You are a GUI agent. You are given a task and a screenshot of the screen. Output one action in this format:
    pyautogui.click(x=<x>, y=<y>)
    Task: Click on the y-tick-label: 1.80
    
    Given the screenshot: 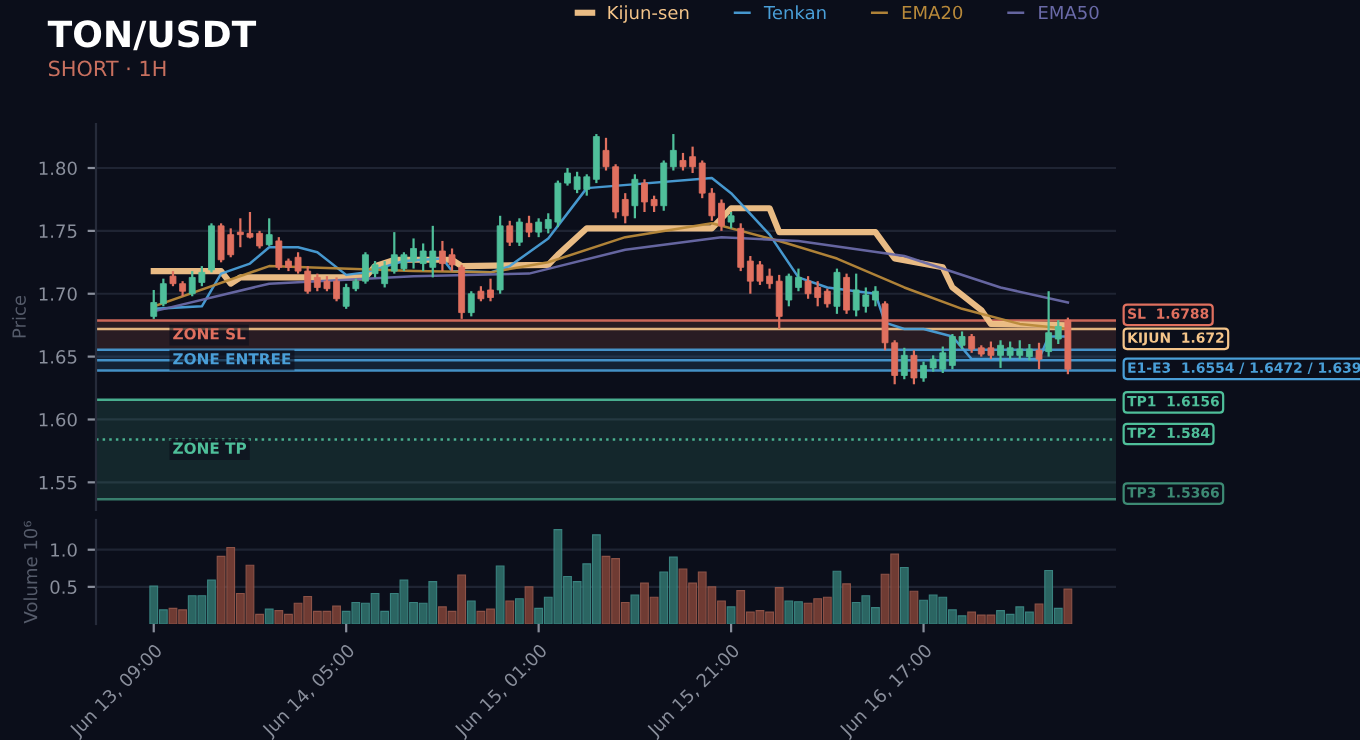 What is the action you would take?
    pyautogui.click(x=58, y=168)
    